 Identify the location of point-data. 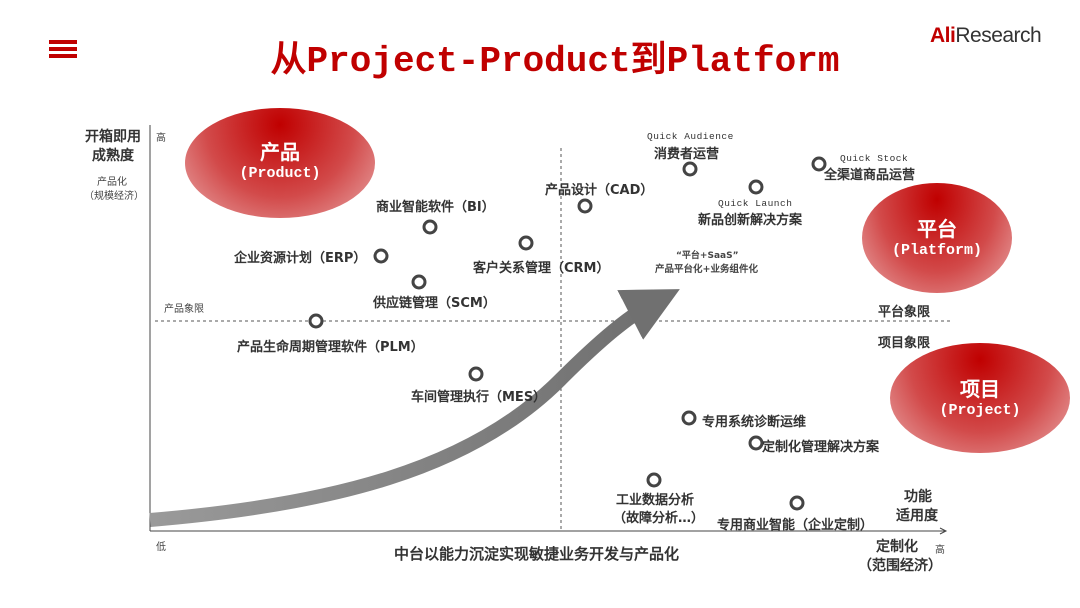
(654, 480).